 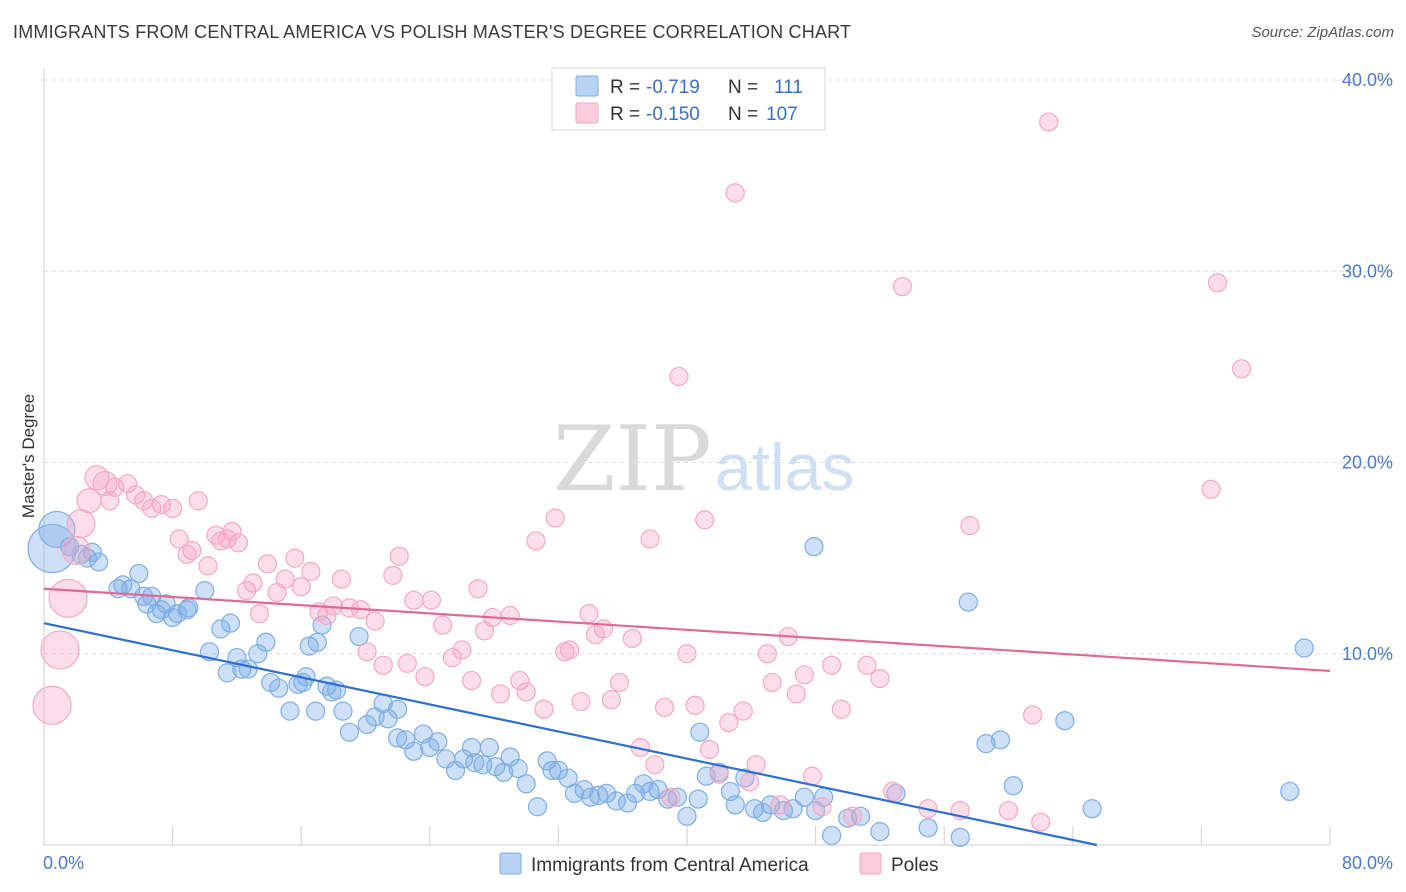 What do you see at coordinates (687, 630) in the screenshot?
I see `pink-trend-line` at bounding box center [687, 630].